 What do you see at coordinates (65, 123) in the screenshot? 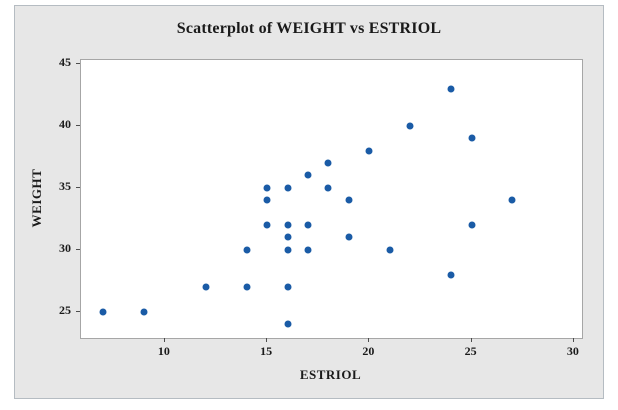
I see `y-tick-label: 40` at bounding box center [65, 123].